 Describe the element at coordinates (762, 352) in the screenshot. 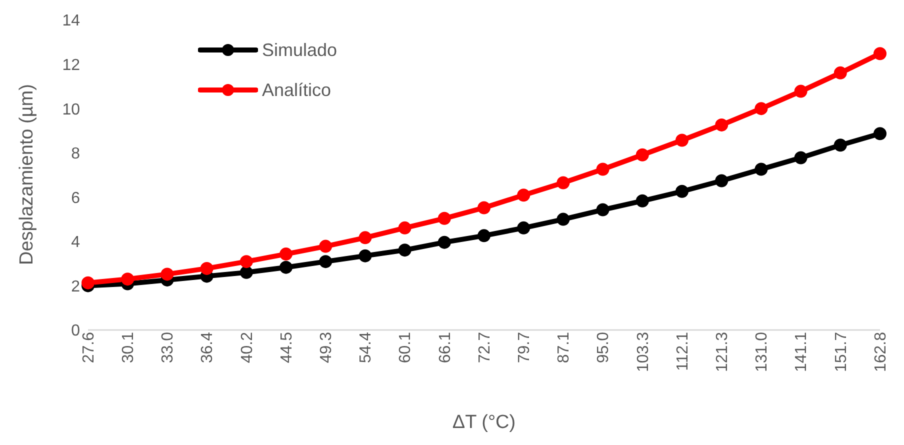

I see `x-tick-label: 131.0` at that location.